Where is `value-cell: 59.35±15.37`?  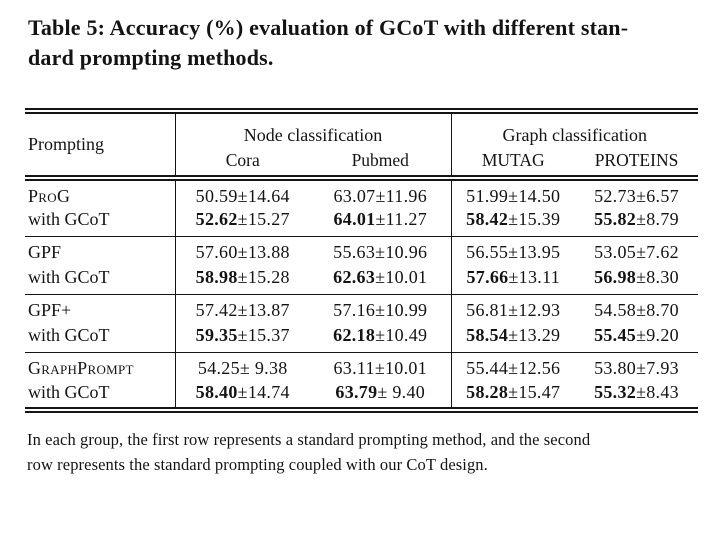 value-cell: 59.35±15.37 is located at coordinates (242, 337).